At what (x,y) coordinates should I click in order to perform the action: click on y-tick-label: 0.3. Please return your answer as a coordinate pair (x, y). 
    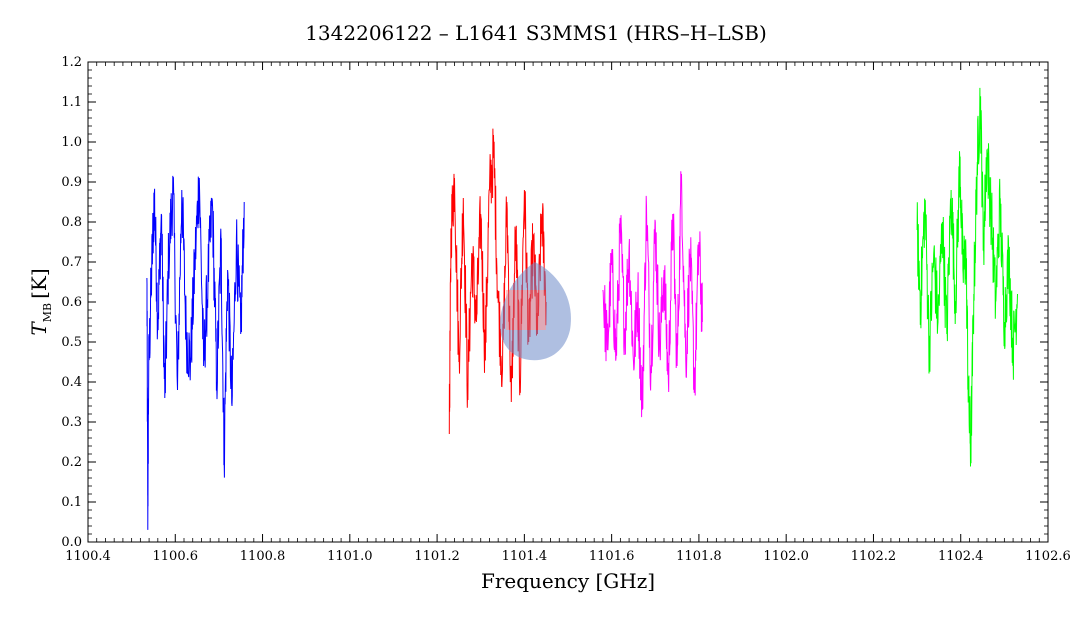
    Looking at the image, I should click on (71, 422).